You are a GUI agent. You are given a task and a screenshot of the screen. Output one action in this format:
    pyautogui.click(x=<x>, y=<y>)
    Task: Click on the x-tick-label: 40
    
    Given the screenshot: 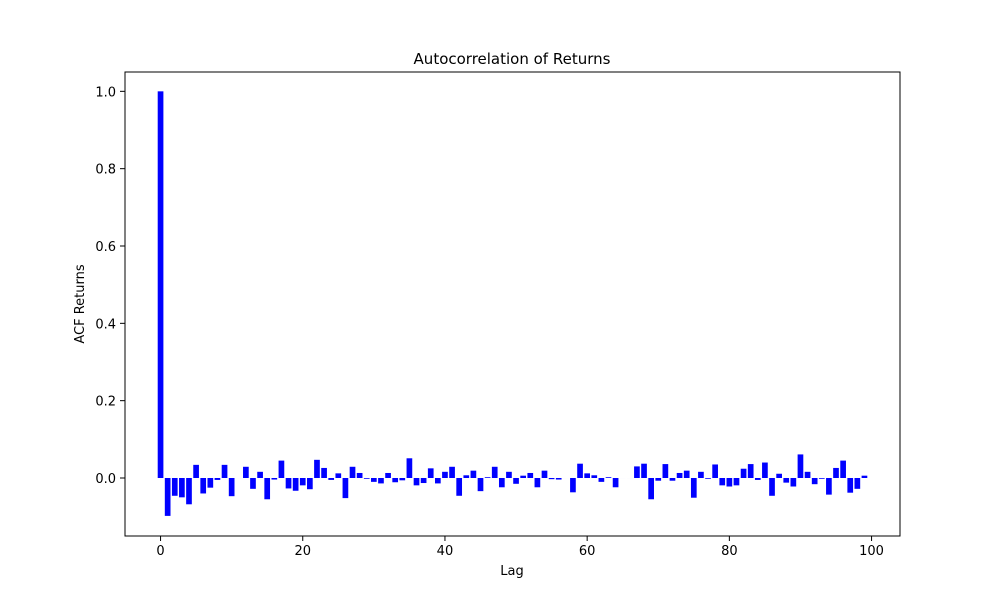 What is the action you would take?
    pyautogui.click(x=445, y=551)
    